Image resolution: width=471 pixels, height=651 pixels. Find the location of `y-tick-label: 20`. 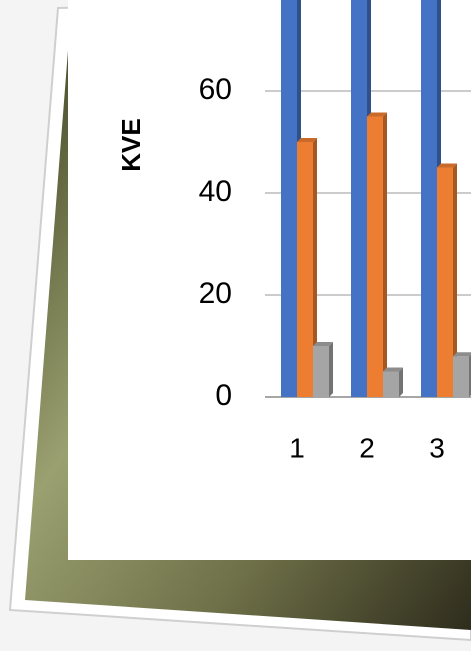

y-tick-label: 20 is located at coordinates (215, 293).